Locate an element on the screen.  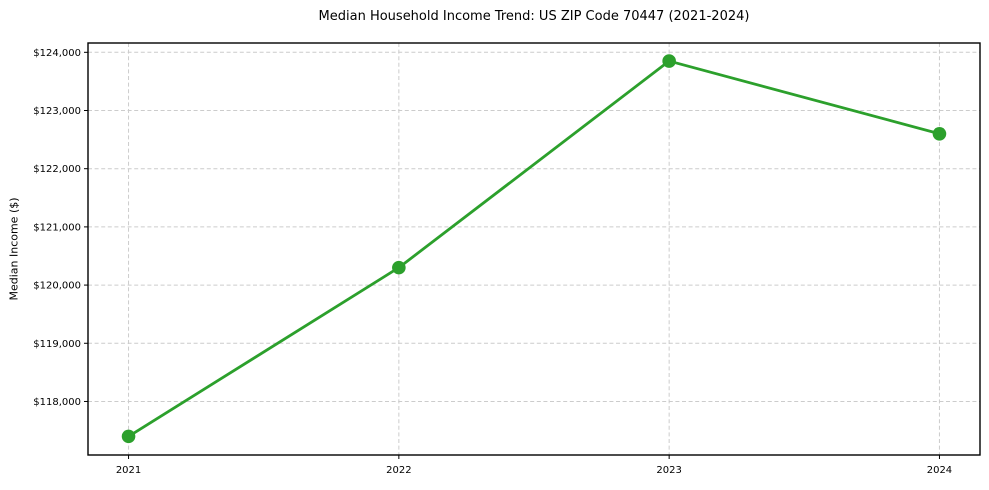
y-tick-label: $119,000 is located at coordinates (57, 344).